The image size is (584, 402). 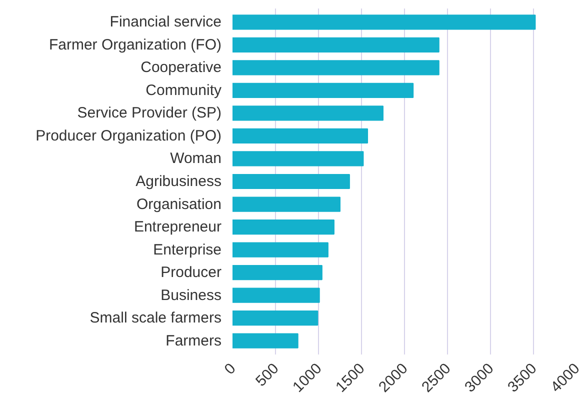 What do you see at coordinates (194, 341) in the screenshot?
I see `y-tick-label: Farmers` at bounding box center [194, 341].